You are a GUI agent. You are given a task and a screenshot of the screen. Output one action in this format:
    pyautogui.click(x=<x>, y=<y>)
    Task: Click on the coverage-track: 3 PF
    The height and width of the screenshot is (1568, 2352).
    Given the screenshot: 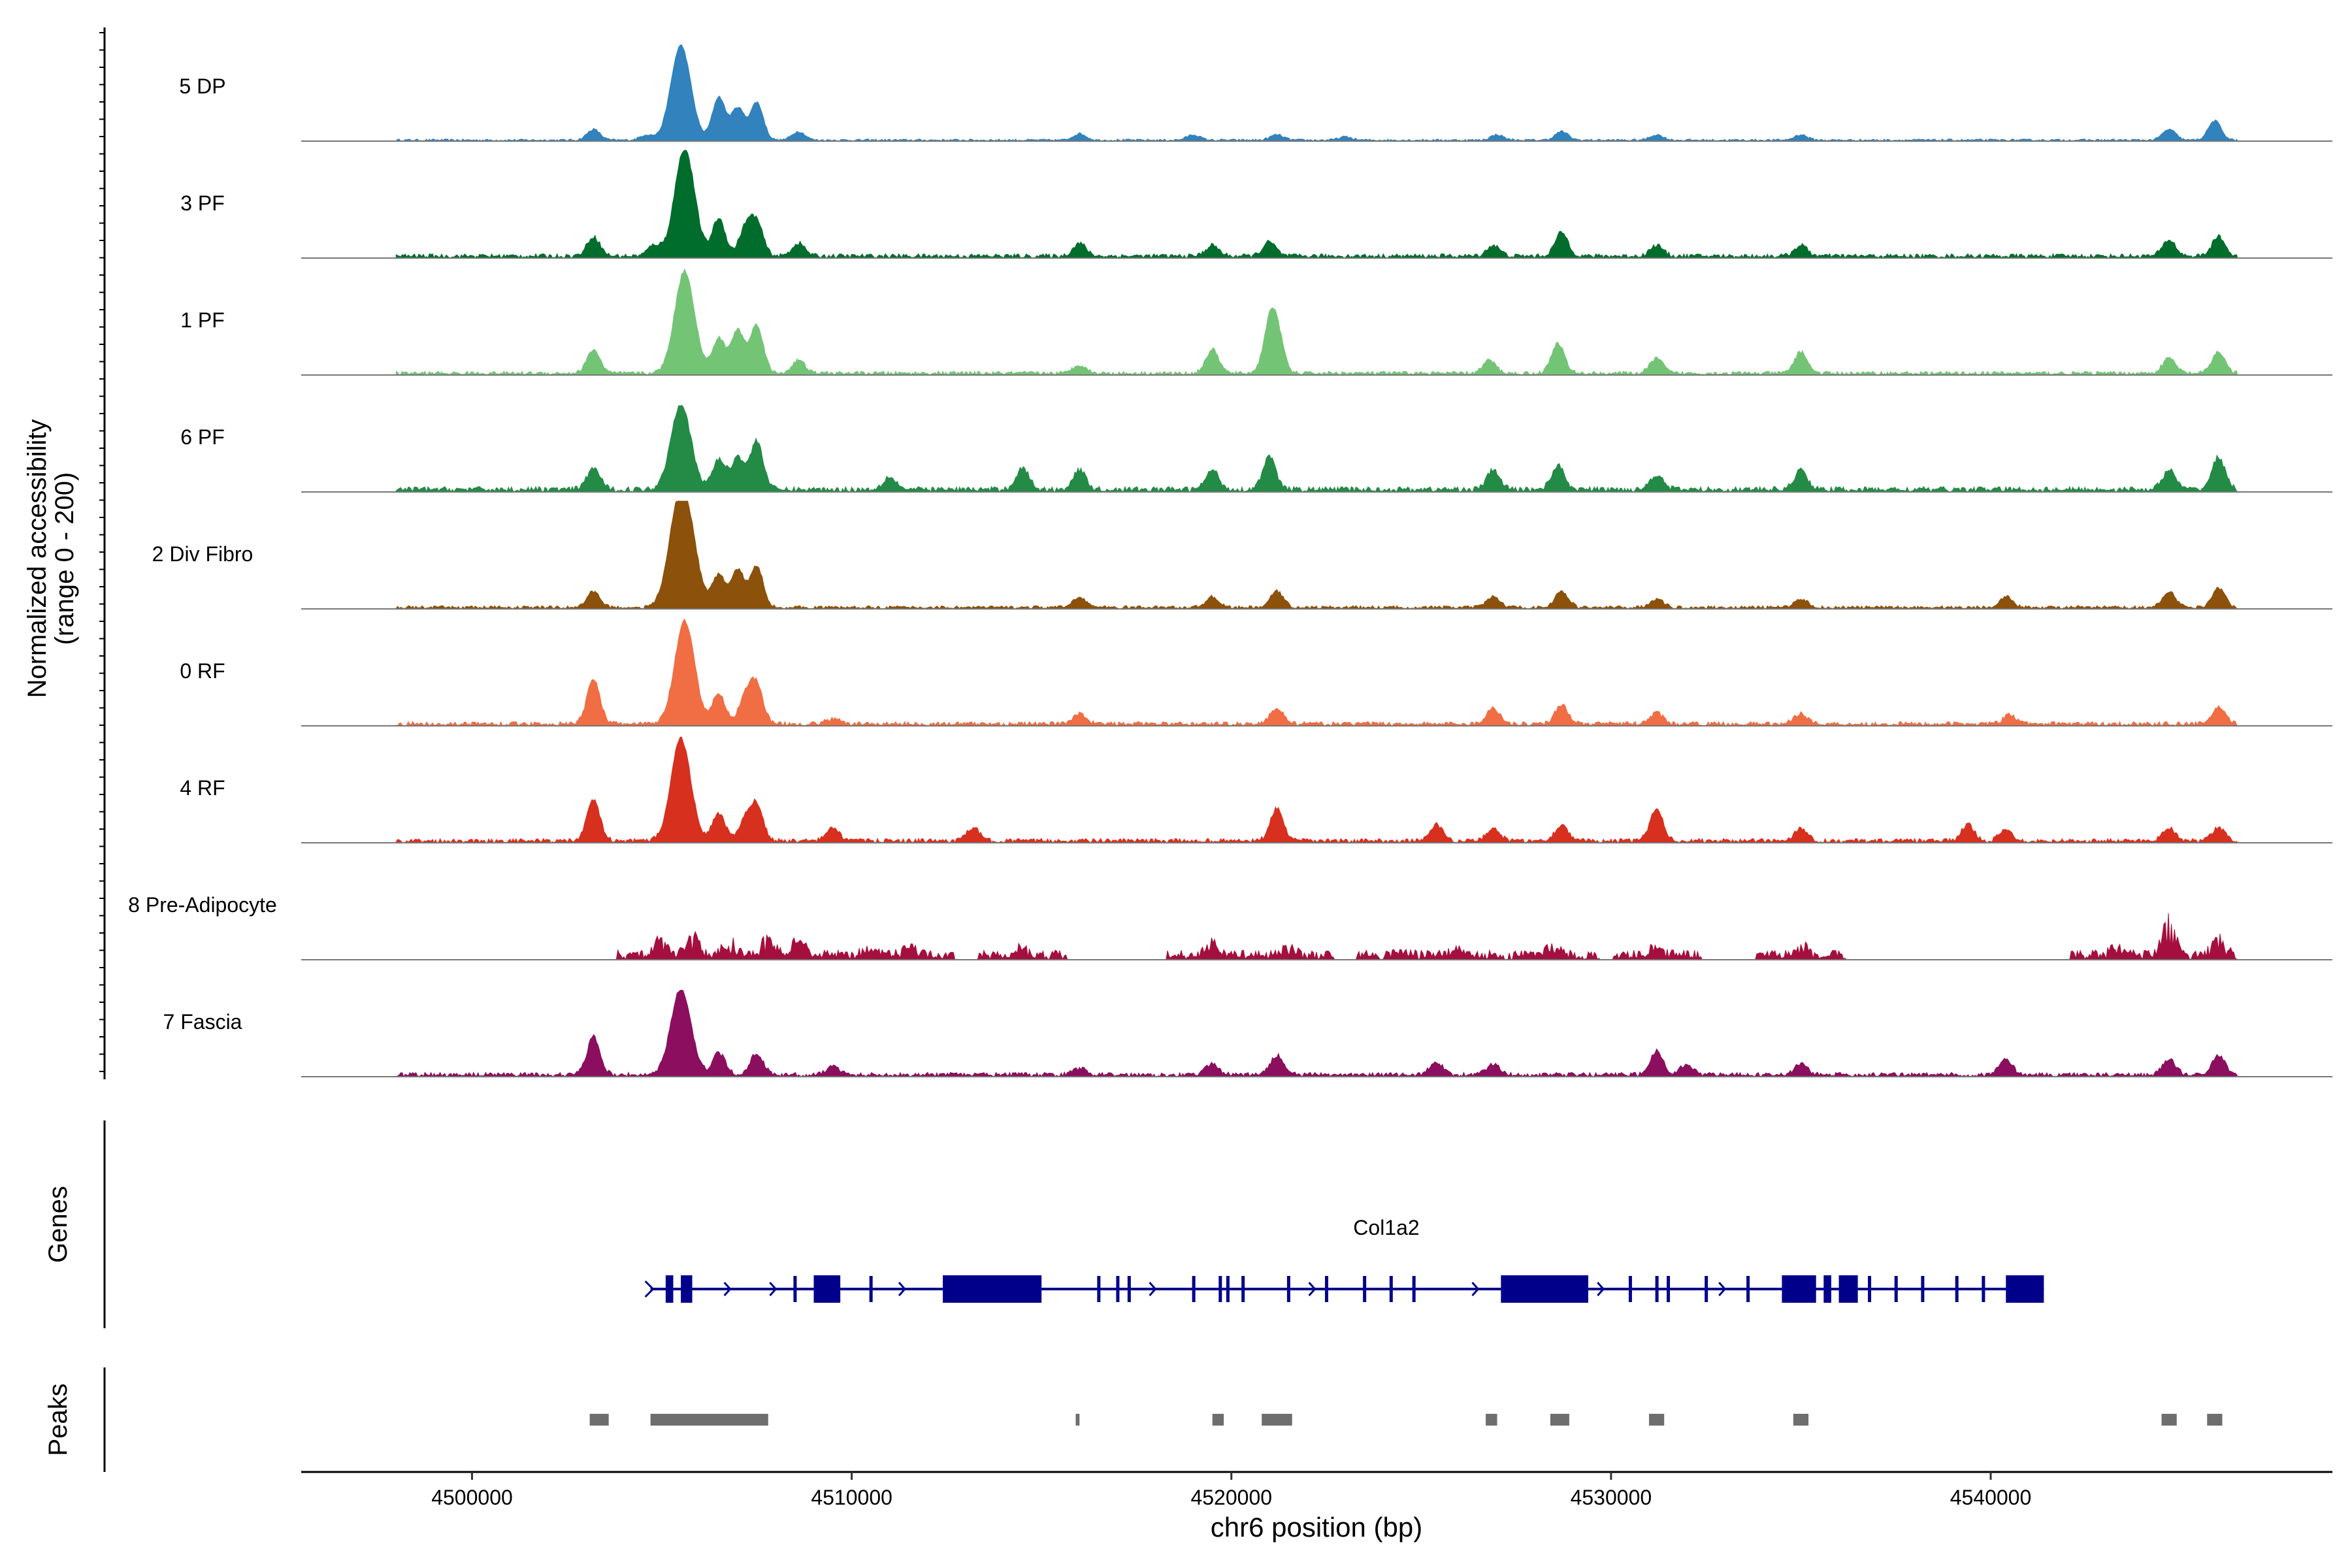 What is the action you would take?
    pyautogui.click(x=1256, y=204)
    